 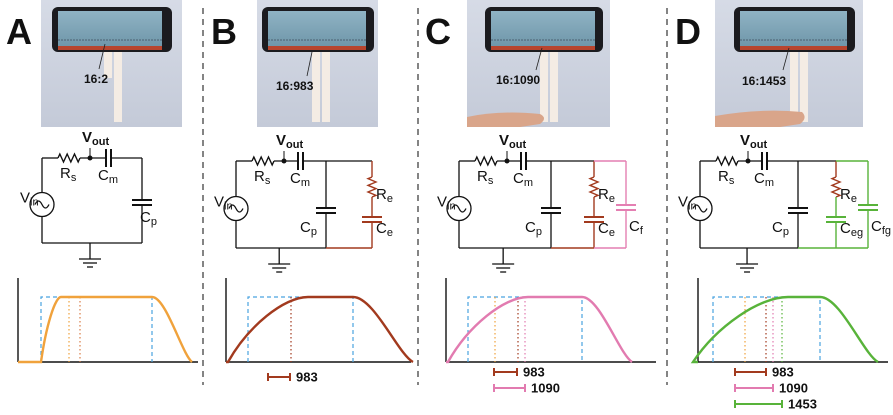 I want to click on cp-label-c: Cp, so click(x=533, y=228).